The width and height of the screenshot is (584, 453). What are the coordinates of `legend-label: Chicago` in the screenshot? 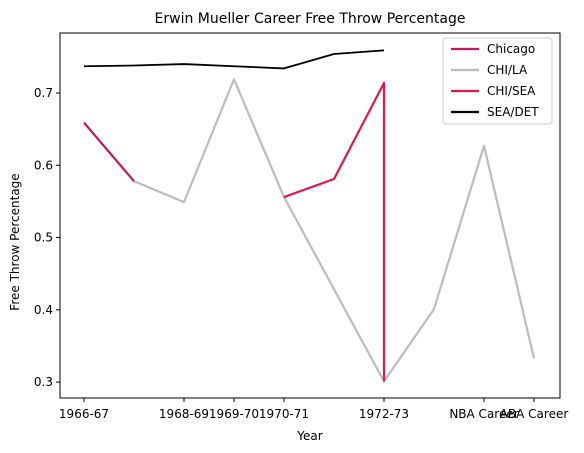 It's located at (511, 49).